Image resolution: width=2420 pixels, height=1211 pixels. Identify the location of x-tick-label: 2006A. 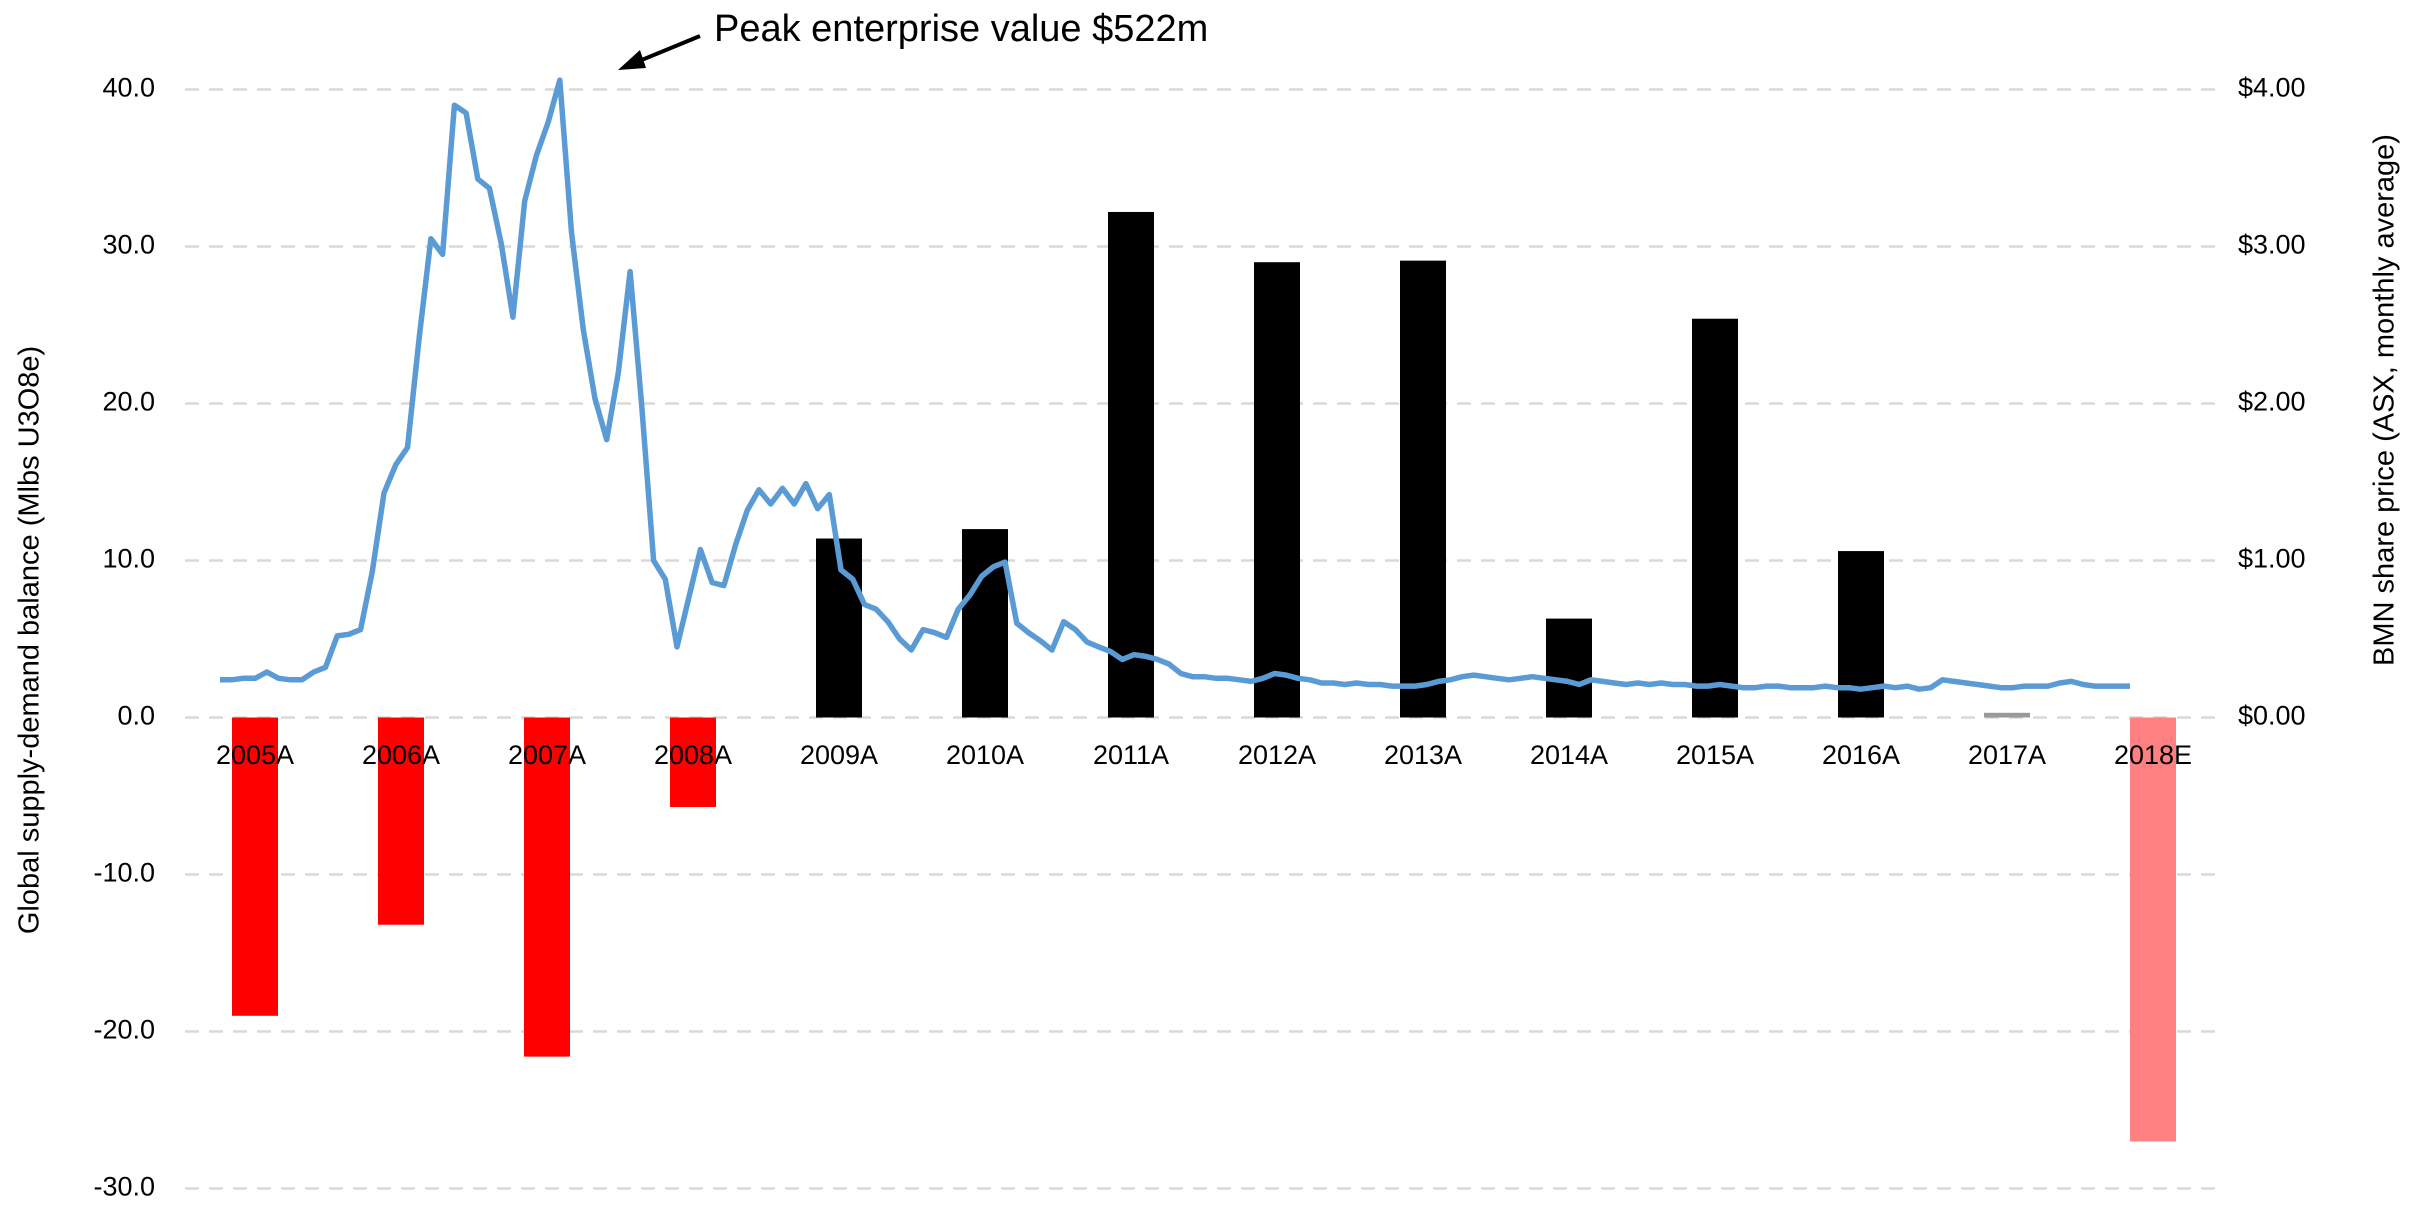
(401, 755).